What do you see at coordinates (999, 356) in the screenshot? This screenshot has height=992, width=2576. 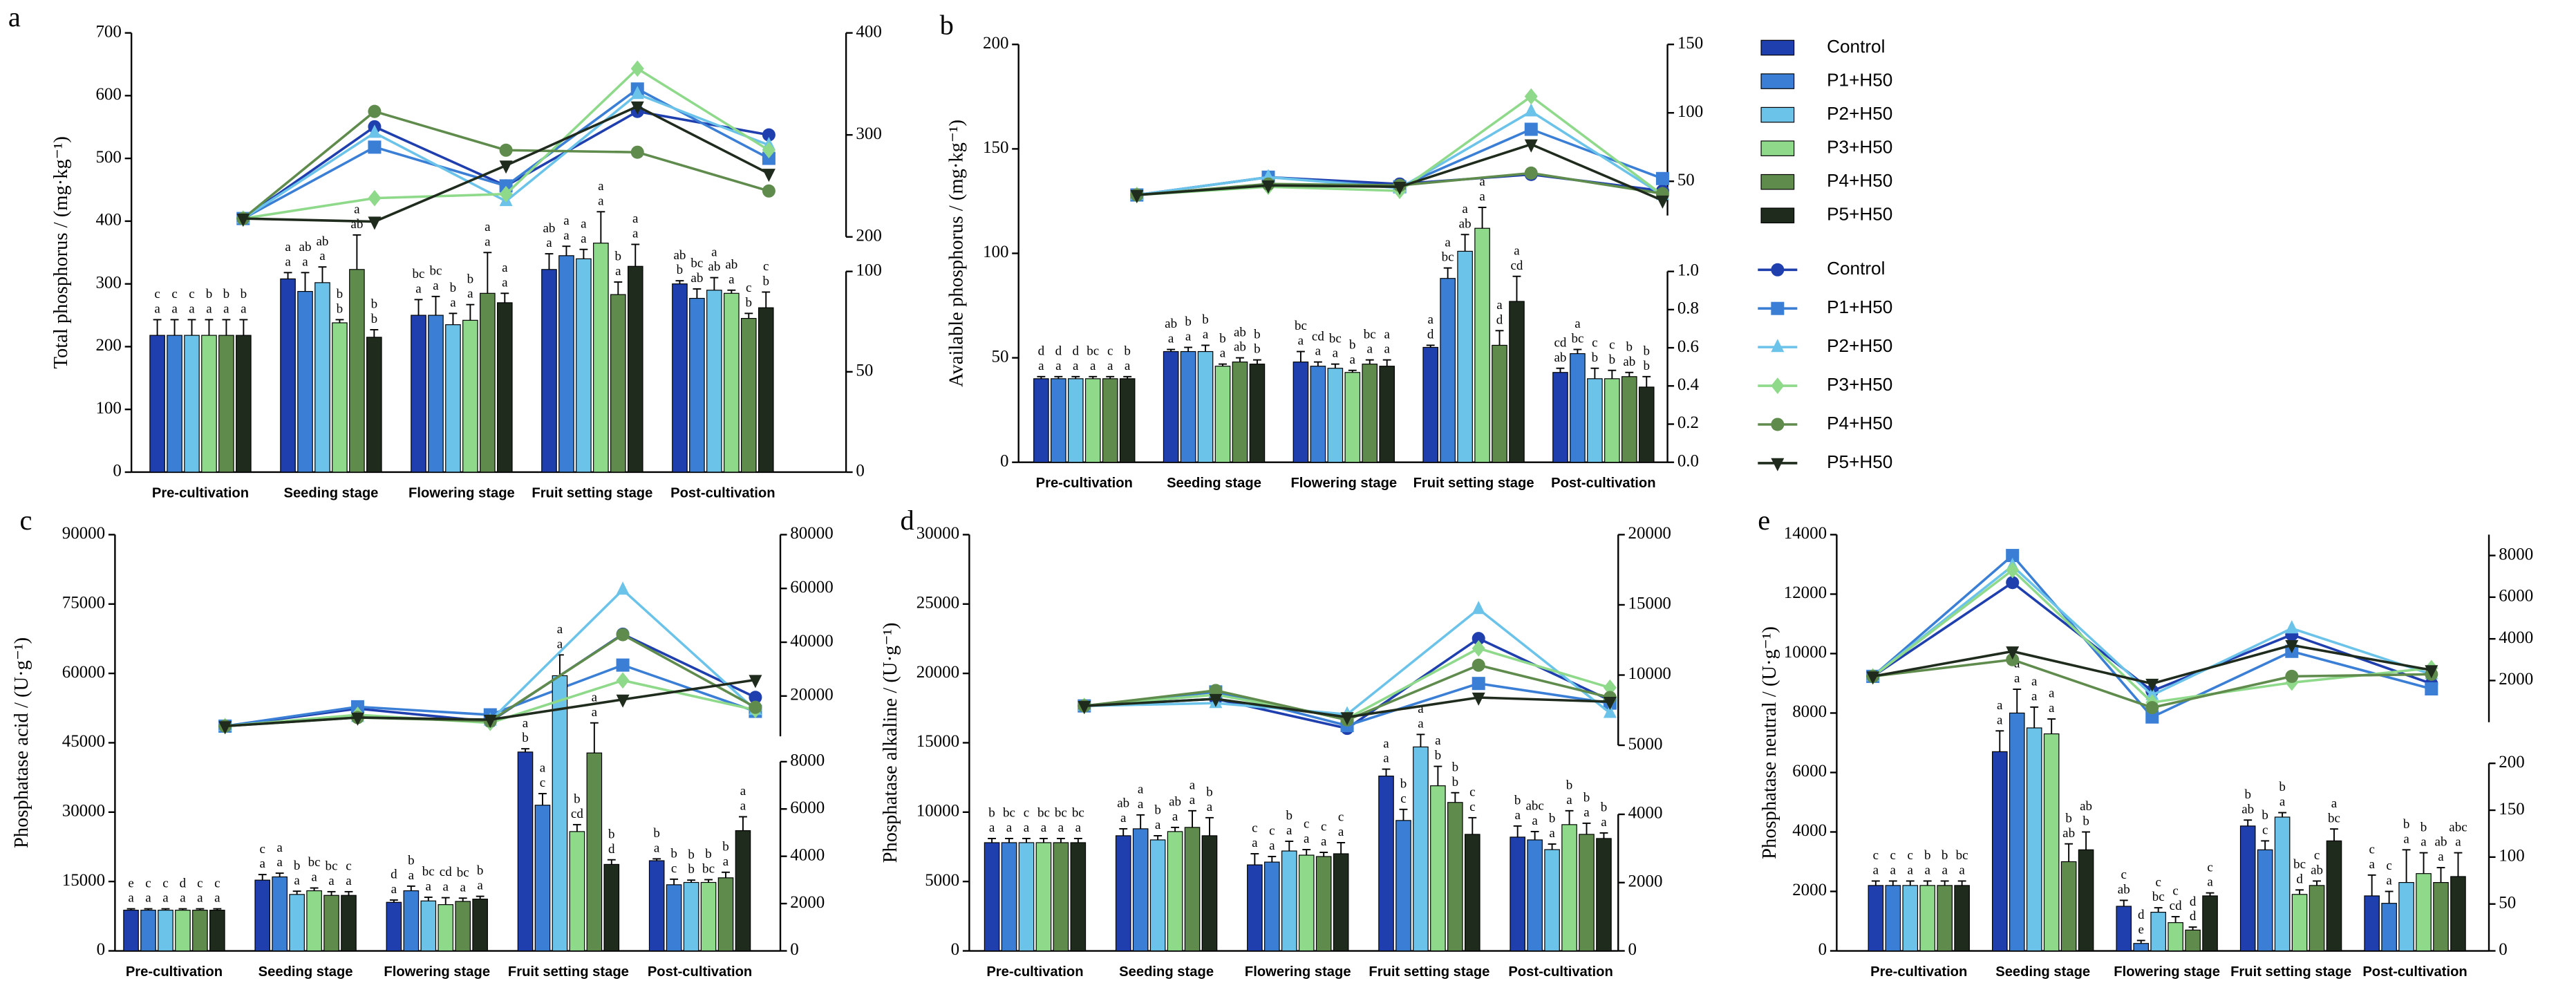 I see `y-tick-label: 50` at bounding box center [999, 356].